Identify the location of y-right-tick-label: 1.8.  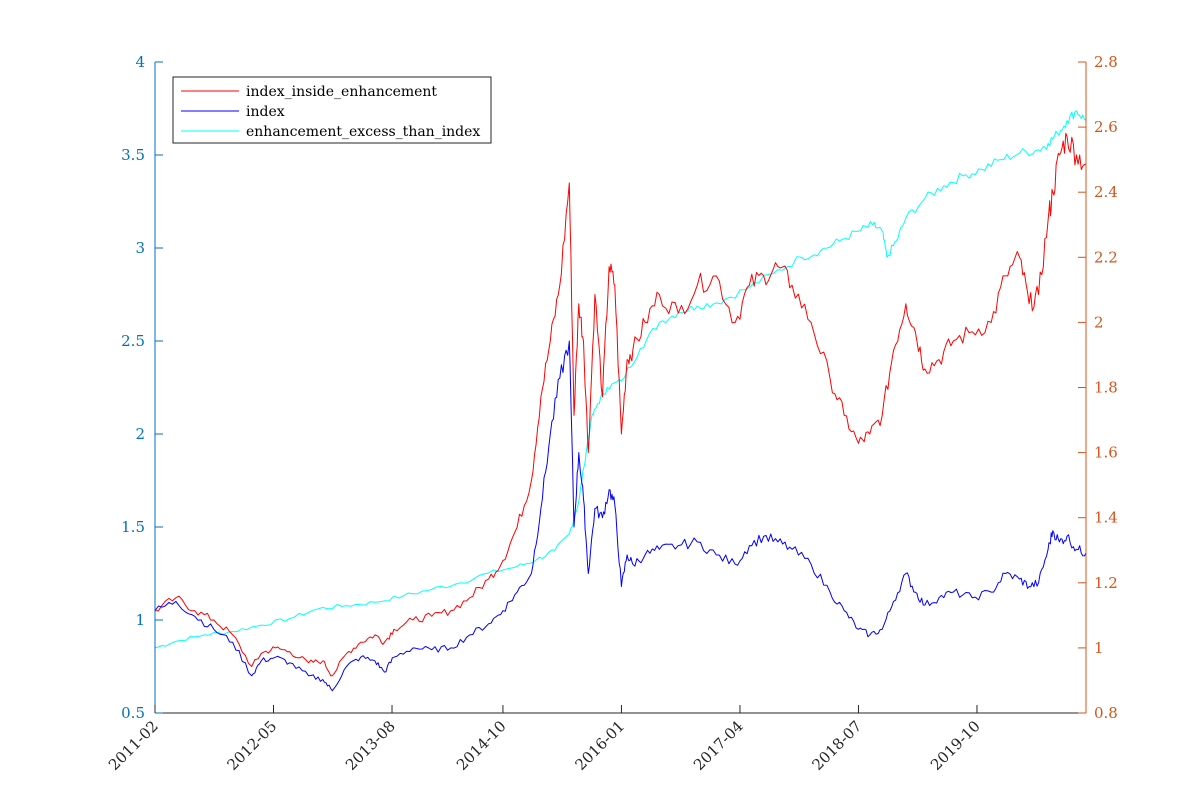
(1106, 388).